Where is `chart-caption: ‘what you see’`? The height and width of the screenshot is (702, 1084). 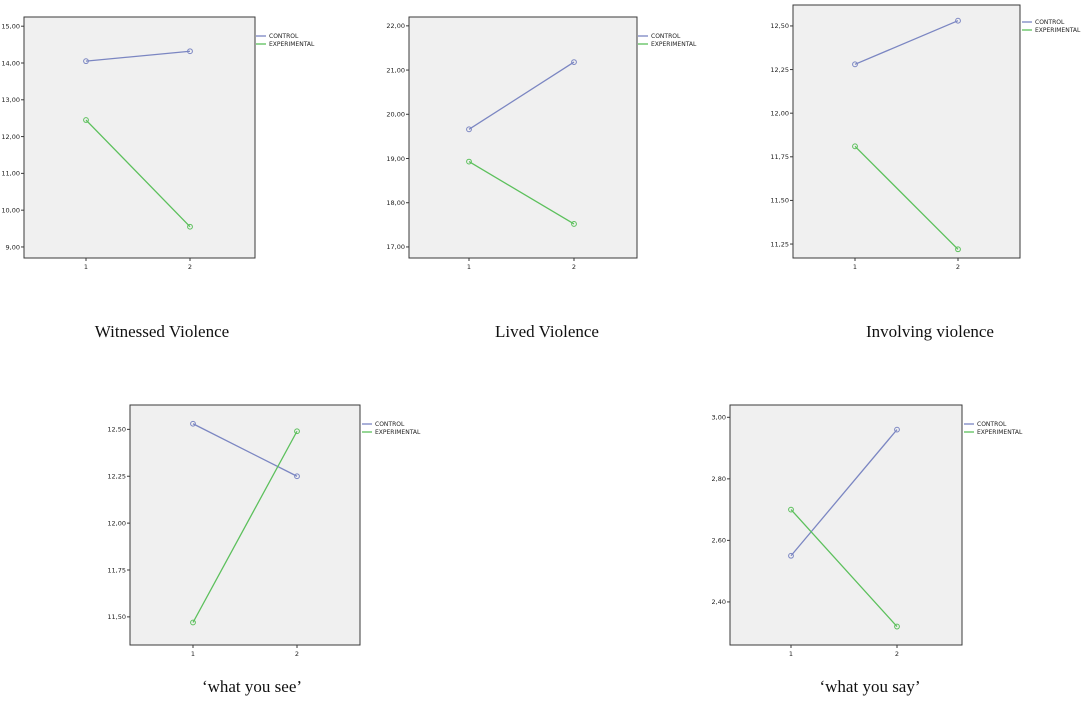 chart-caption: ‘what you see’ is located at coordinates (252, 686).